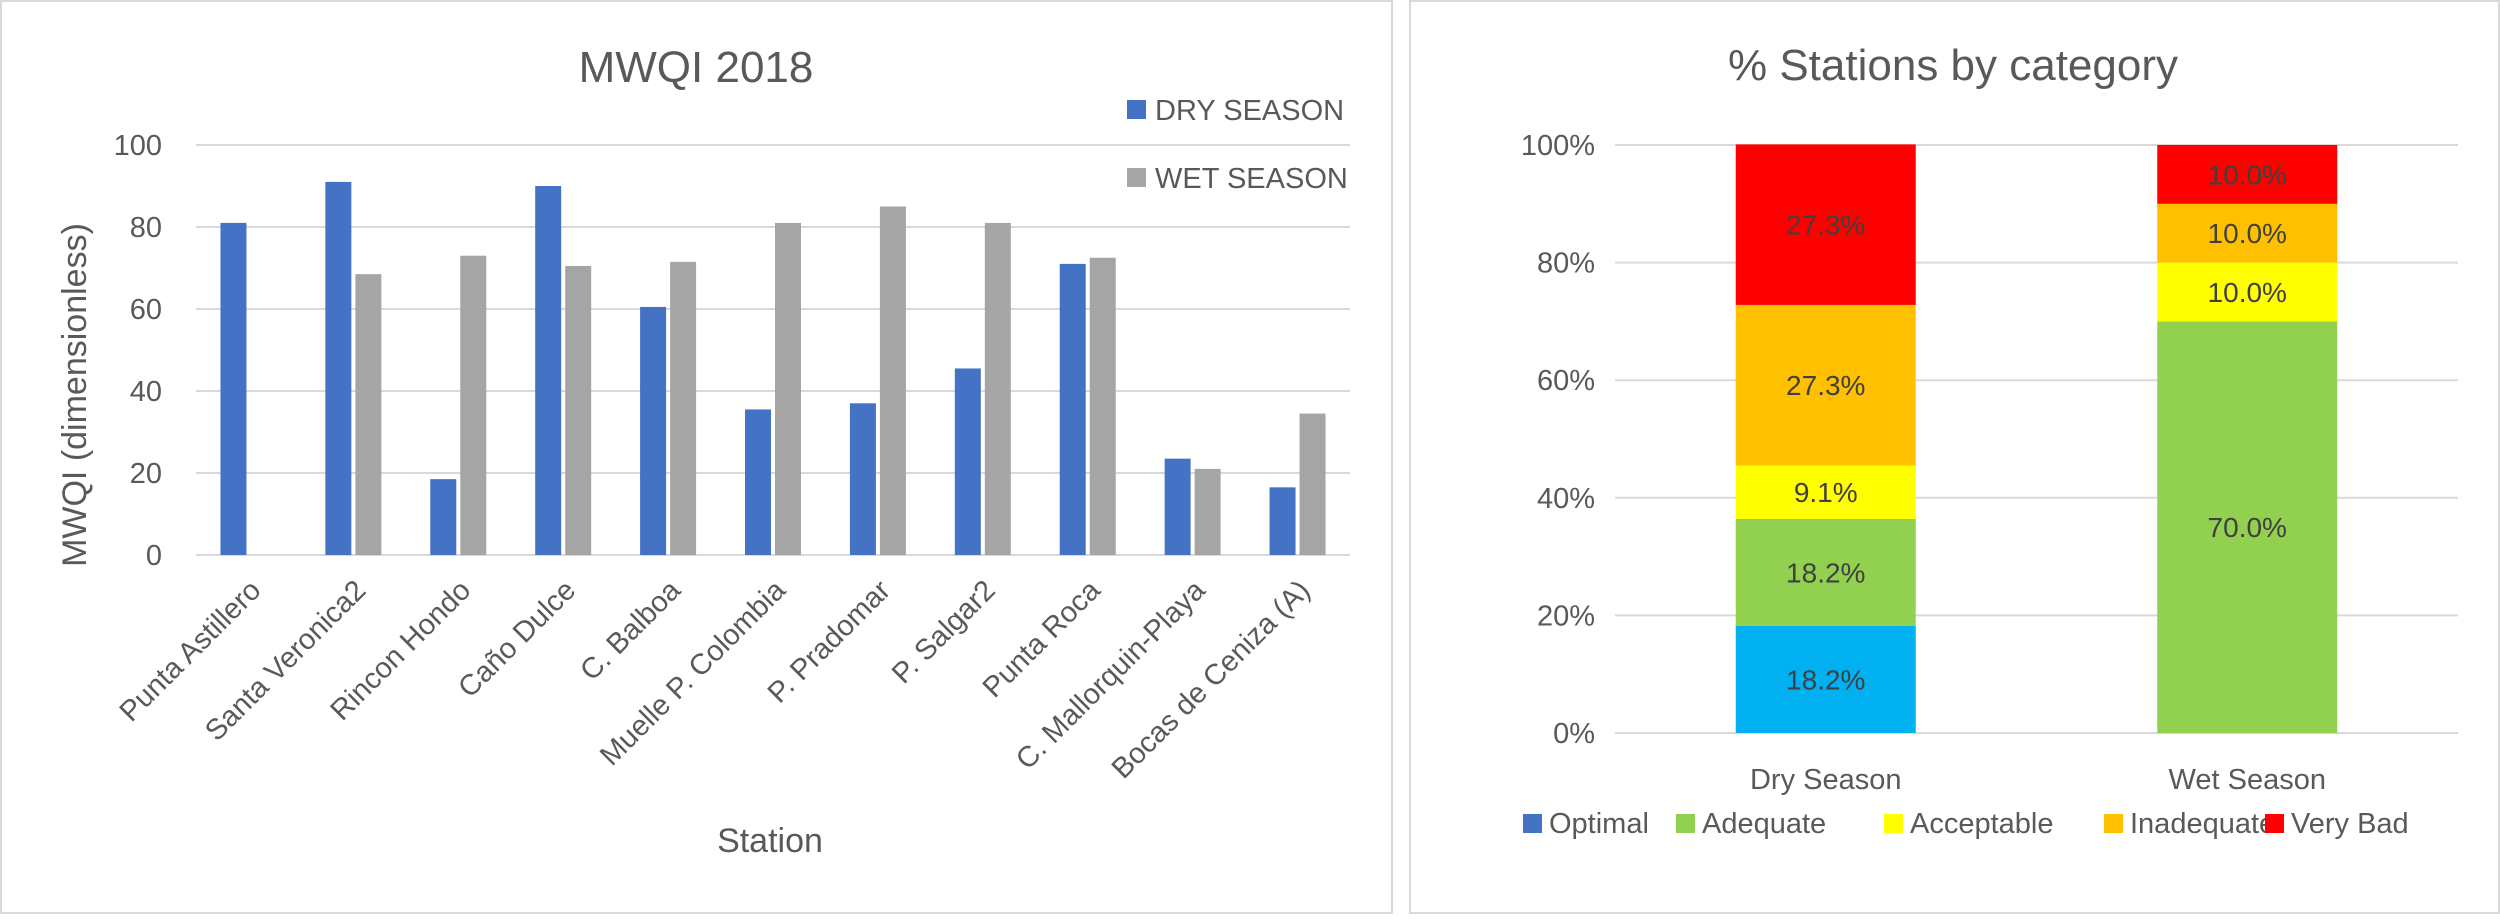 The image size is (2500, 919). Describe the element at coordinates (2113, 823) in the screenshot. I see `legend-swatch-inadequate` at that location.